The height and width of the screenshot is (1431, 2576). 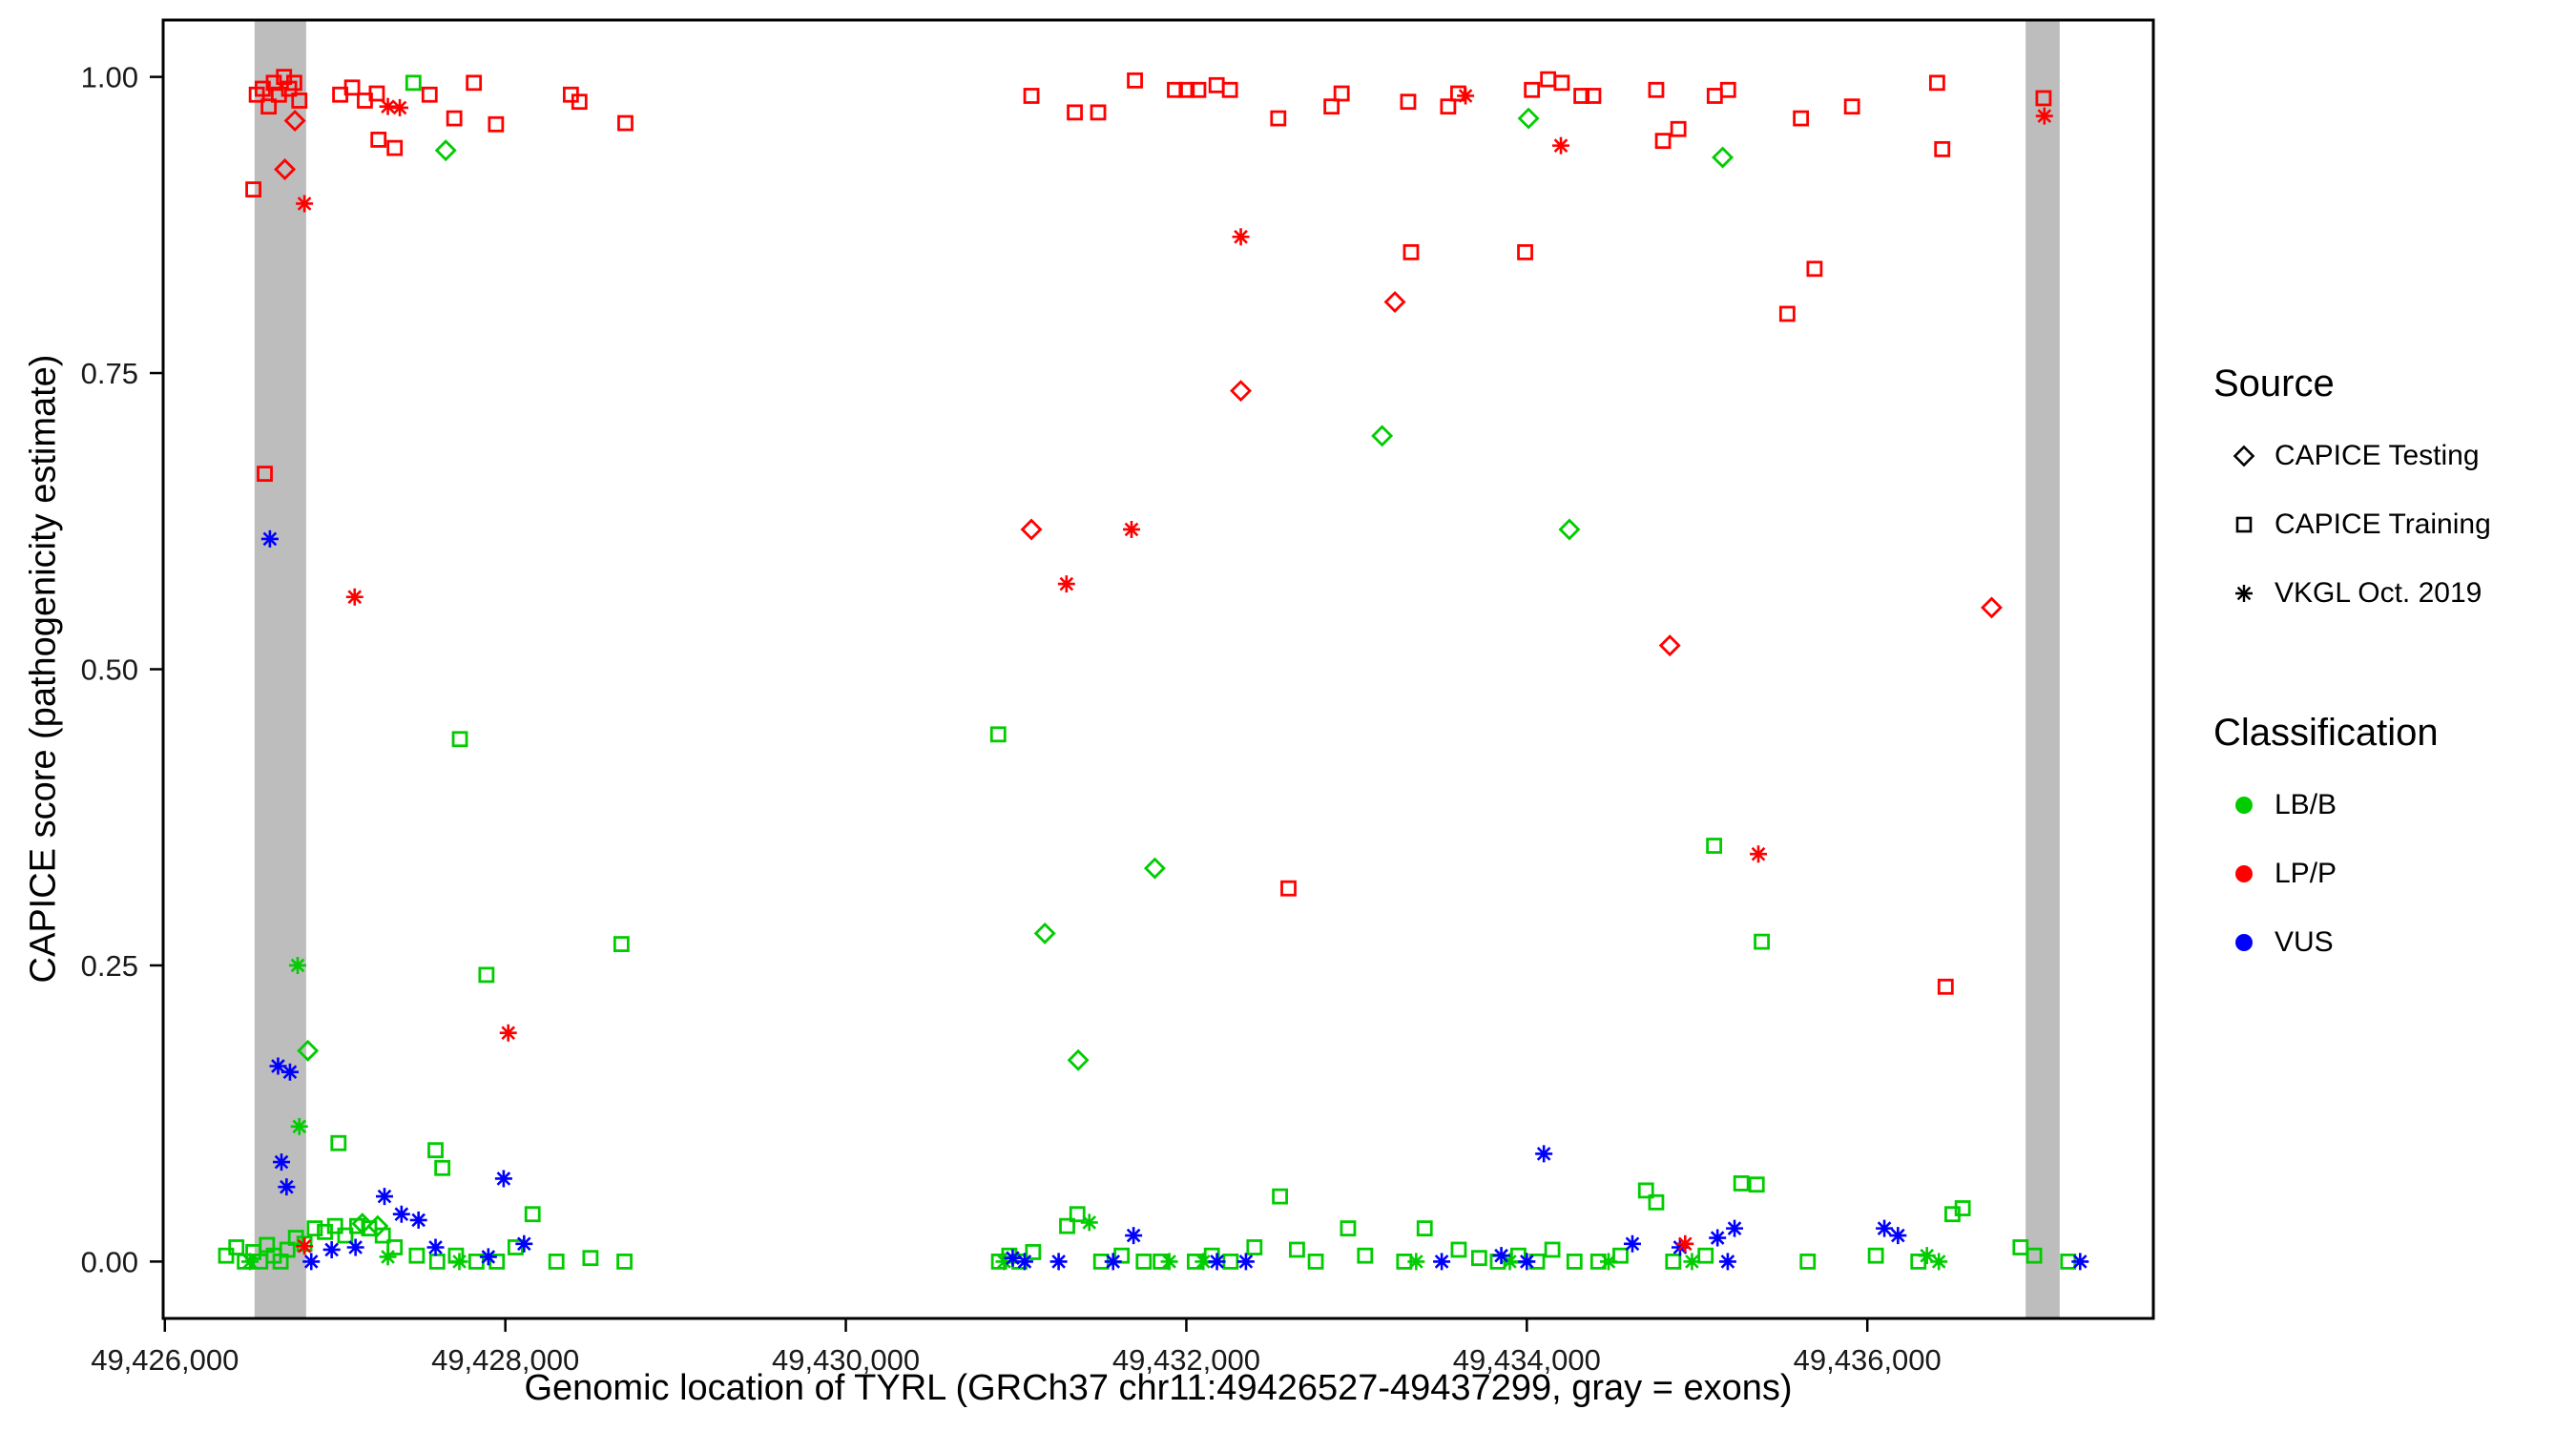 What do you see at coordinates (2304, 942) in the screenshot?
I see `legend-item-label: VUS` at bounding box center [2304, 942].